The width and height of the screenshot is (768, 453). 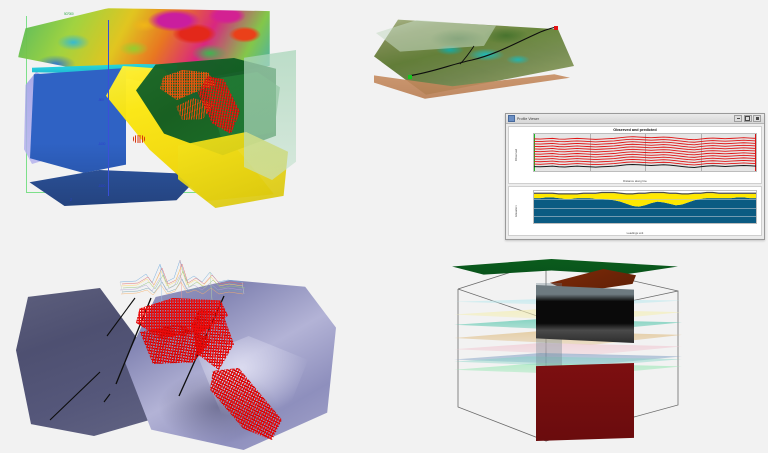 What do you see at coordinates (755, 152) in the screenshot?
I see `profile-end-line` at bounding box center [755, 152].